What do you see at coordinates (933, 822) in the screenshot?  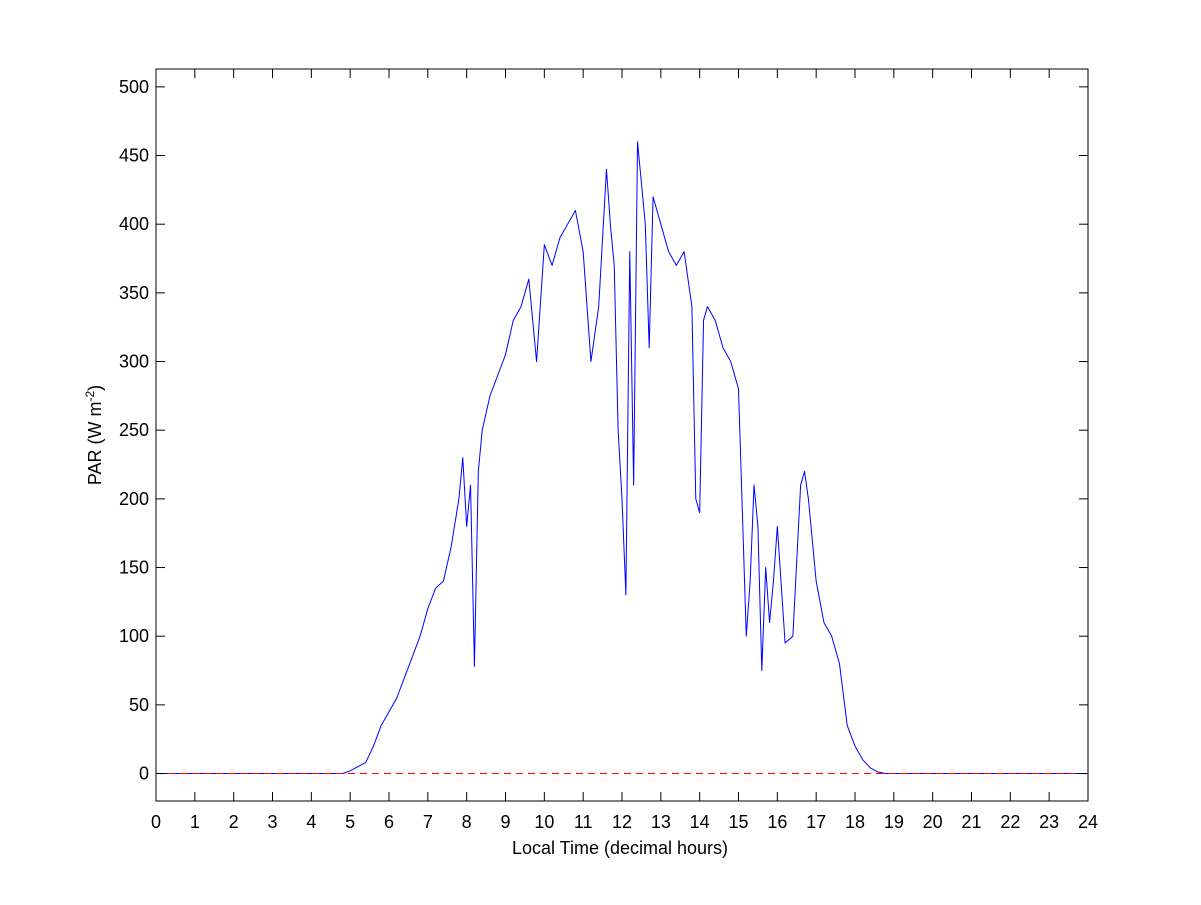 I see `x-tick-label: 20` at bounding box center [933, 822].